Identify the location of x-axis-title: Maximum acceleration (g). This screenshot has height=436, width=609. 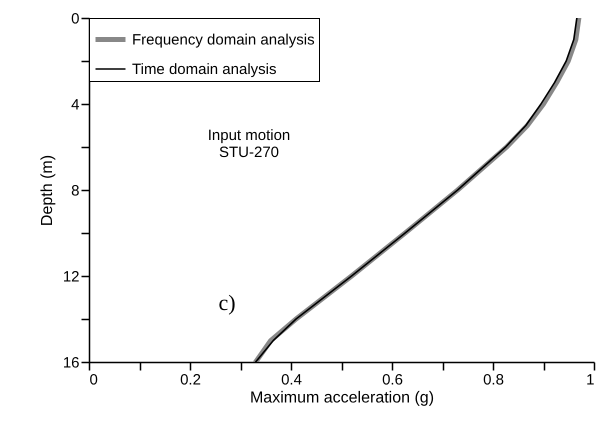
(342, 398).